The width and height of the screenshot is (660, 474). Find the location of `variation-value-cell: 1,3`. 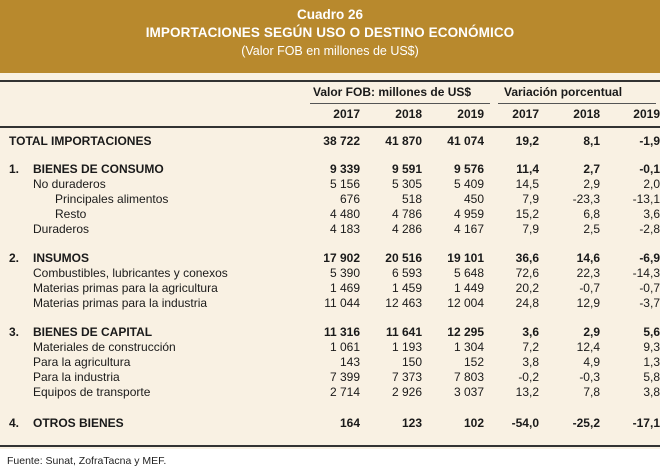

variation-value-cell: 1,3 is located at coordinates (651, 362).